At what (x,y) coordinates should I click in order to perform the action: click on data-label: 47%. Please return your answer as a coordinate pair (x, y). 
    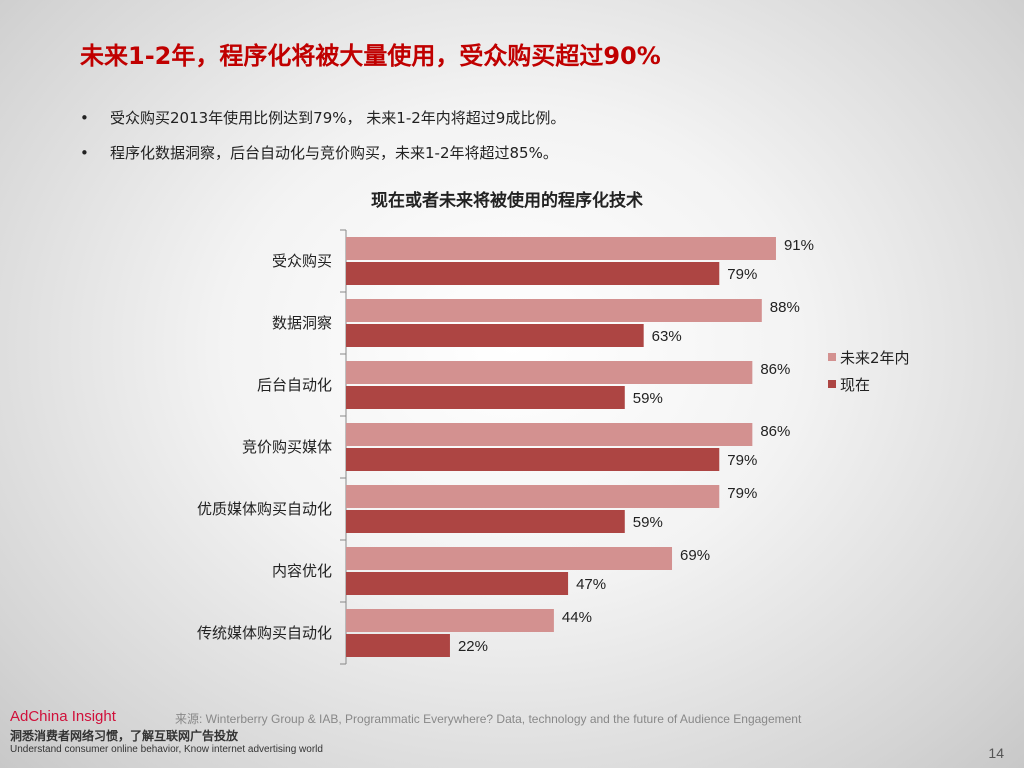
    Looking at the image, I should click on (591, 584).